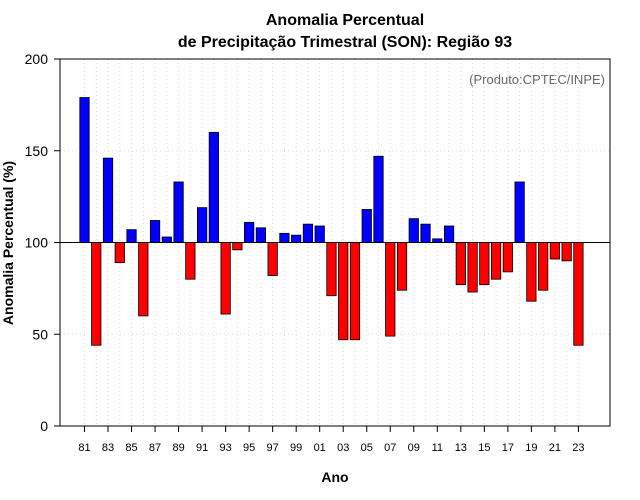 Image resolution: width=640 pixels, height=500 pixels. I want to click on x-tick-label-17: 17, so click(508, 448).